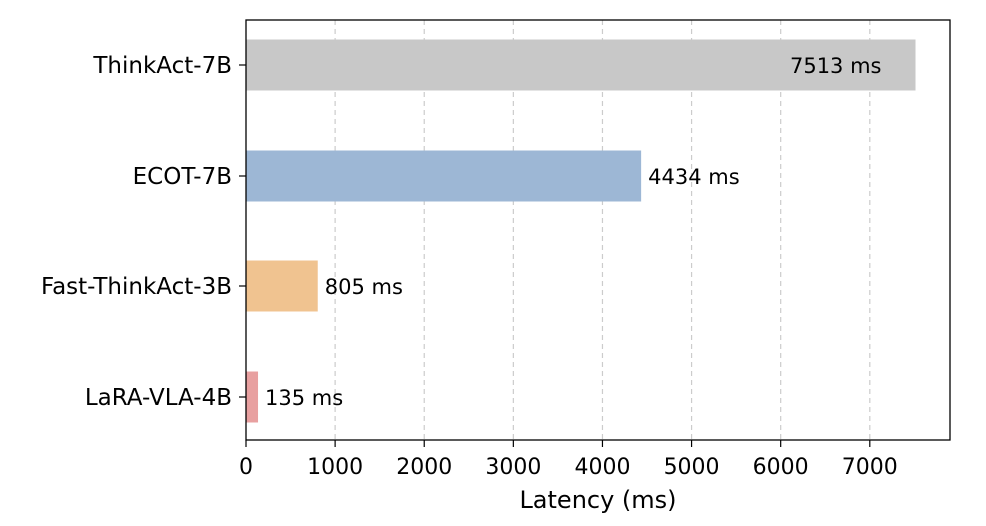 This screenshot has height=526, width=986. Describe the element at coordinates (162, 66) in the screenshot. I see `category-label: ThinkAct-7B` at that location.